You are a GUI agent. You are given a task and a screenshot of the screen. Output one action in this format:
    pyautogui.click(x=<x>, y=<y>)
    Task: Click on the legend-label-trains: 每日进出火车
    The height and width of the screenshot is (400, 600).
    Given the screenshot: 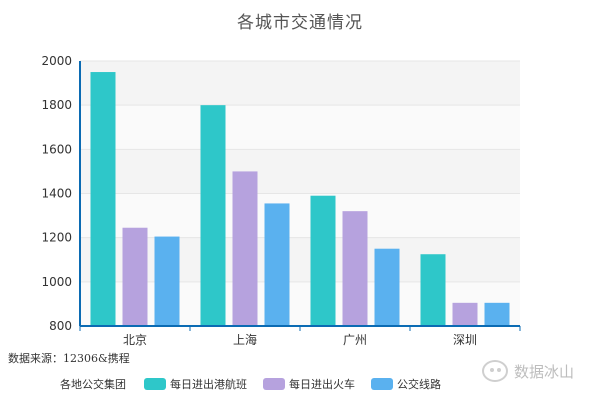 What is the action you would take?
    pyautogui.click(x=322, y=384)
    